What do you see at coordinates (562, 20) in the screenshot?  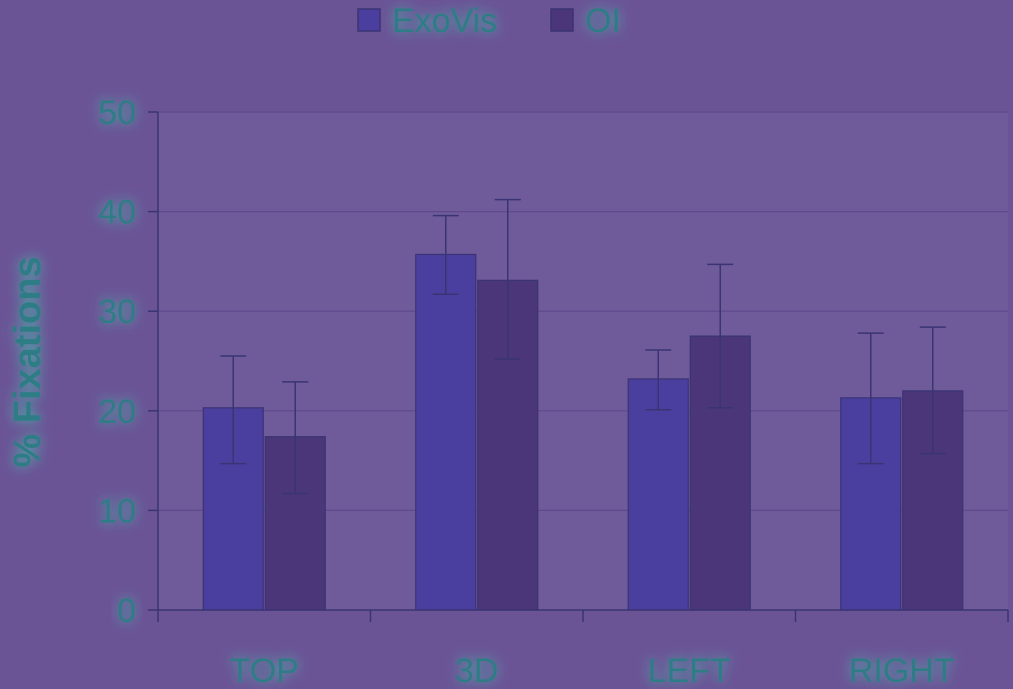 I see `legend-swatch-oi` at bounding box center [562, 20].